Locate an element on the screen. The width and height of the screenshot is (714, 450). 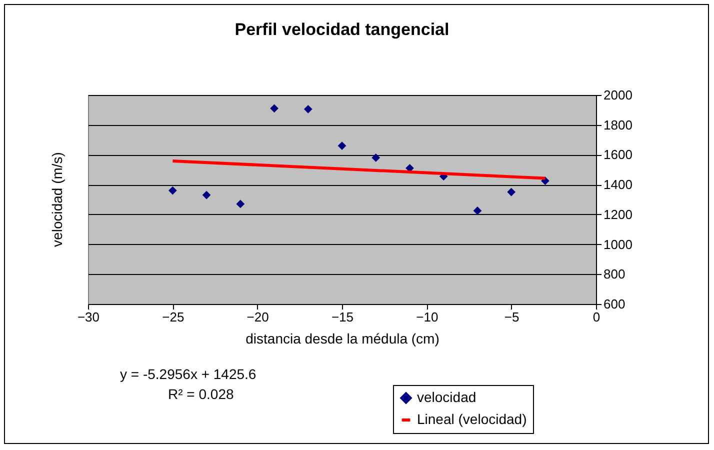
text: R² = 0.028 is located at coordinates (201, 394).